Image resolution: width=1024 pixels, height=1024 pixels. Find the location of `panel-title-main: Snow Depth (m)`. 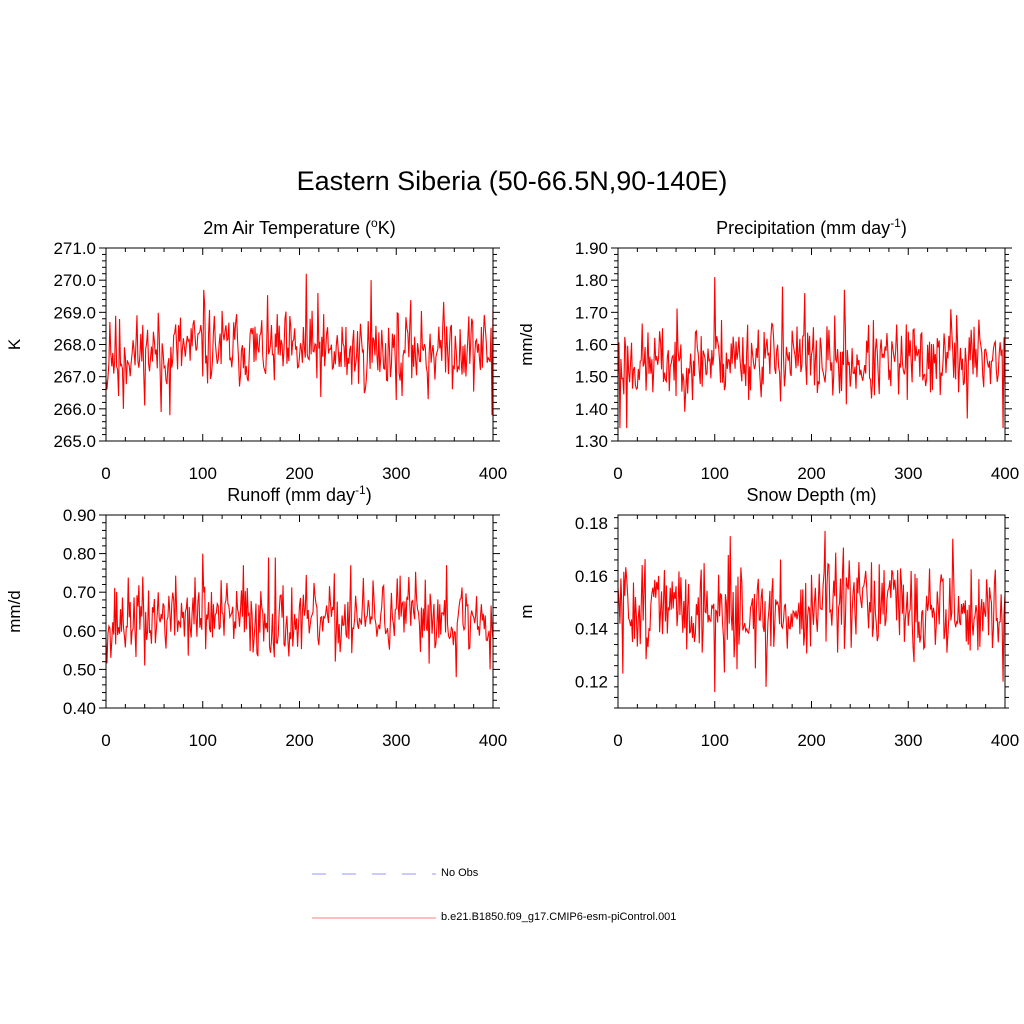

panel-title-main: Snow Depth (m) is located at coordinates (811, 495).